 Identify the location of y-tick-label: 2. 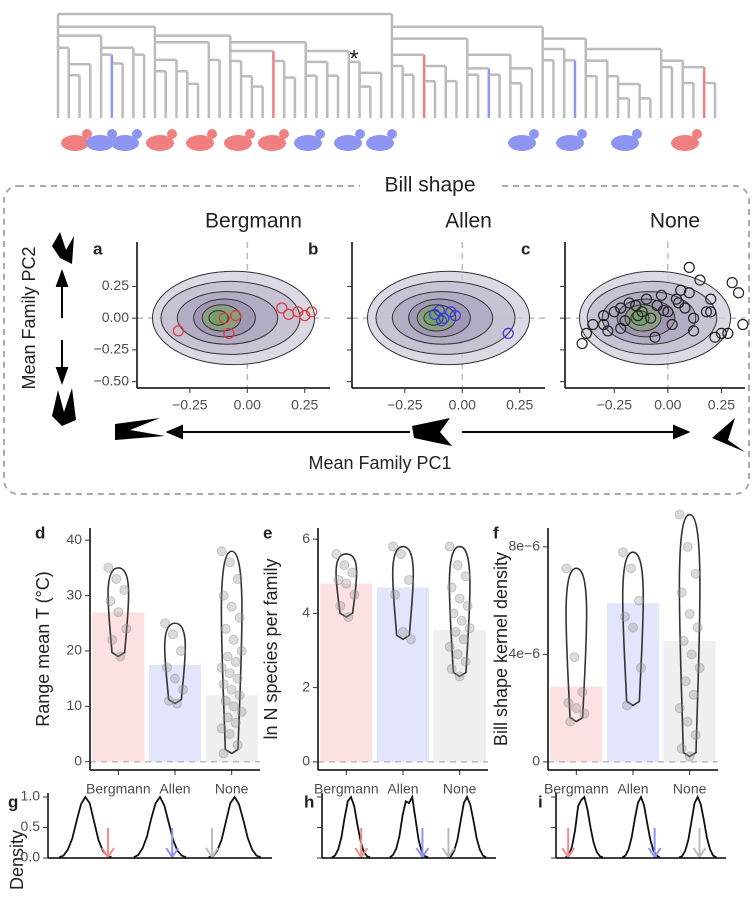
(306, 686).